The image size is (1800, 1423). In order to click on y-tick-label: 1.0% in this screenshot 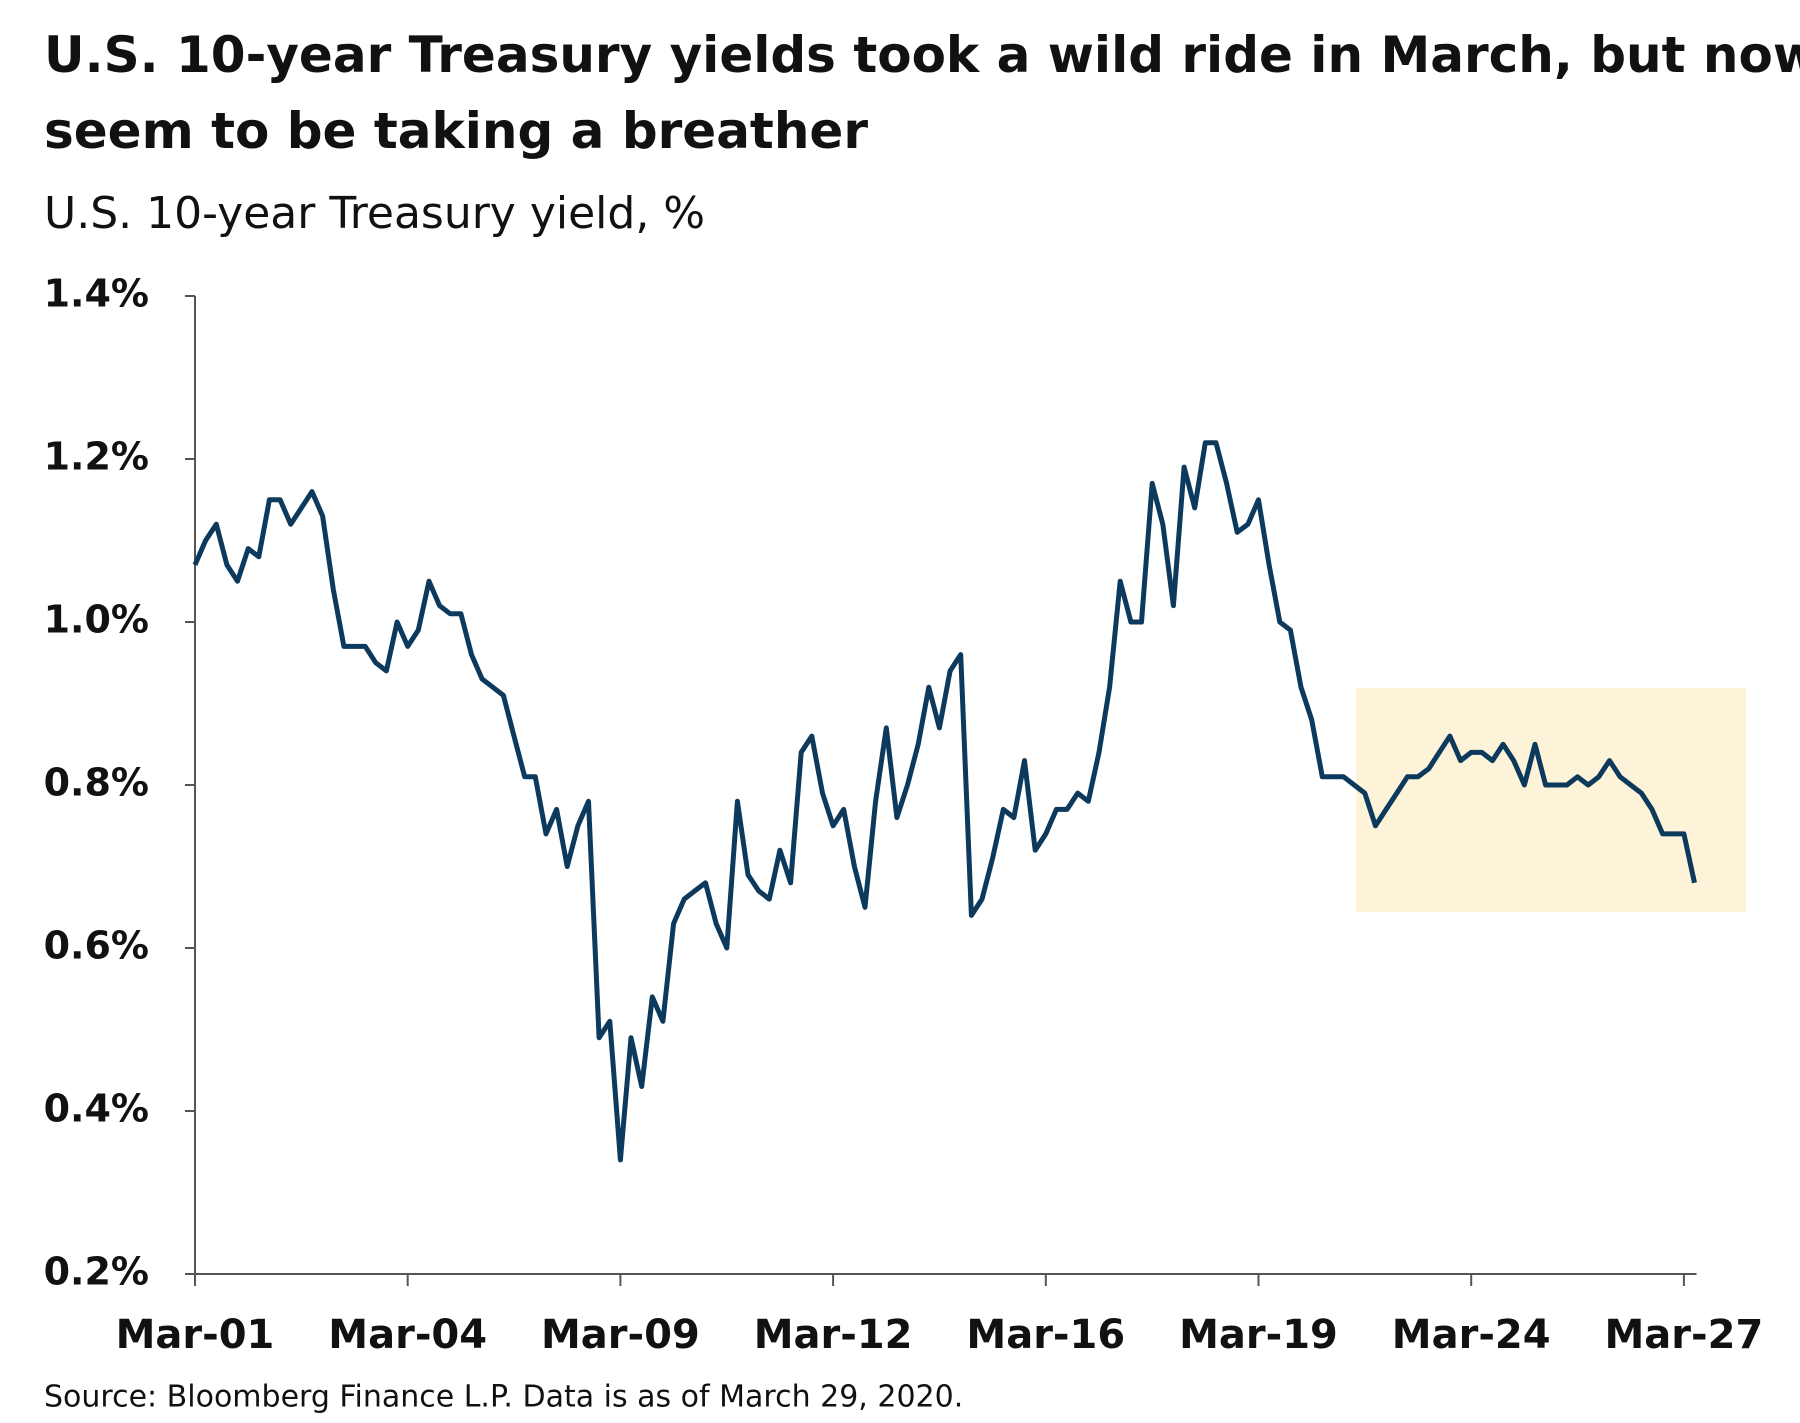, I will do `click(96, 620)`.